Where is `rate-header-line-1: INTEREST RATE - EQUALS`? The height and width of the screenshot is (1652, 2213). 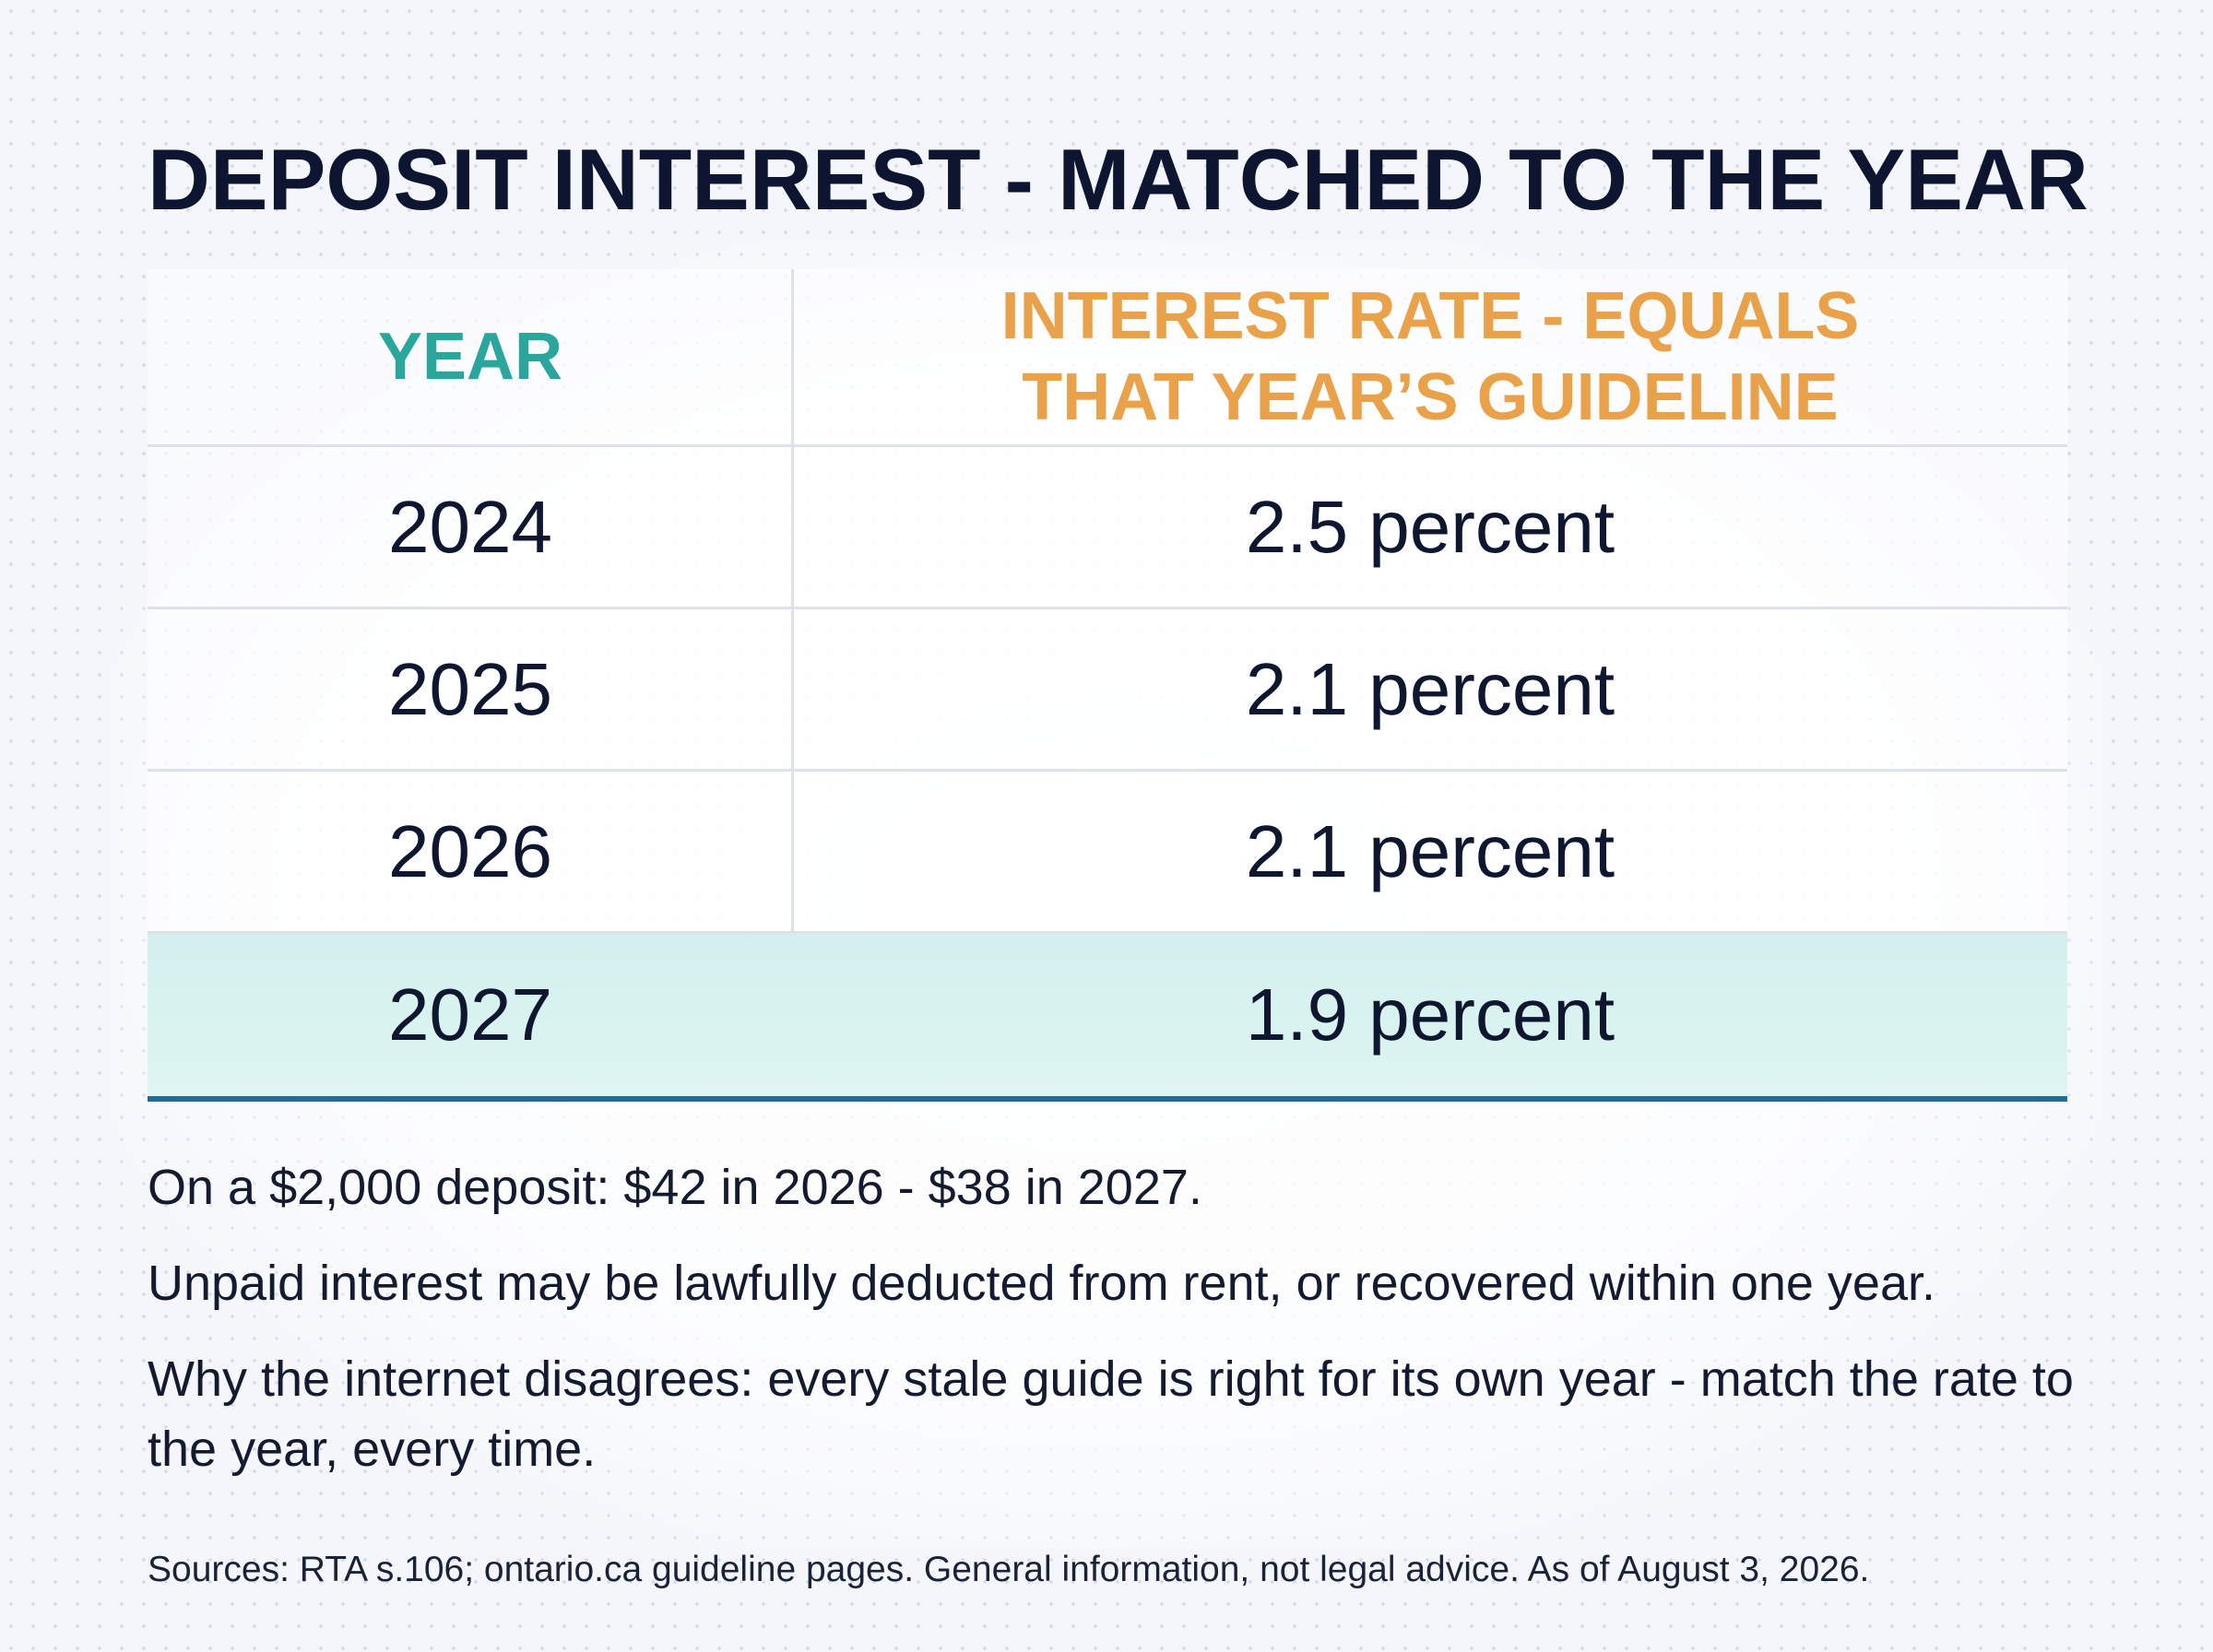 rate-header-line-1: INTEREST RATE - EQUALS is located at coordinates (1430, 316).